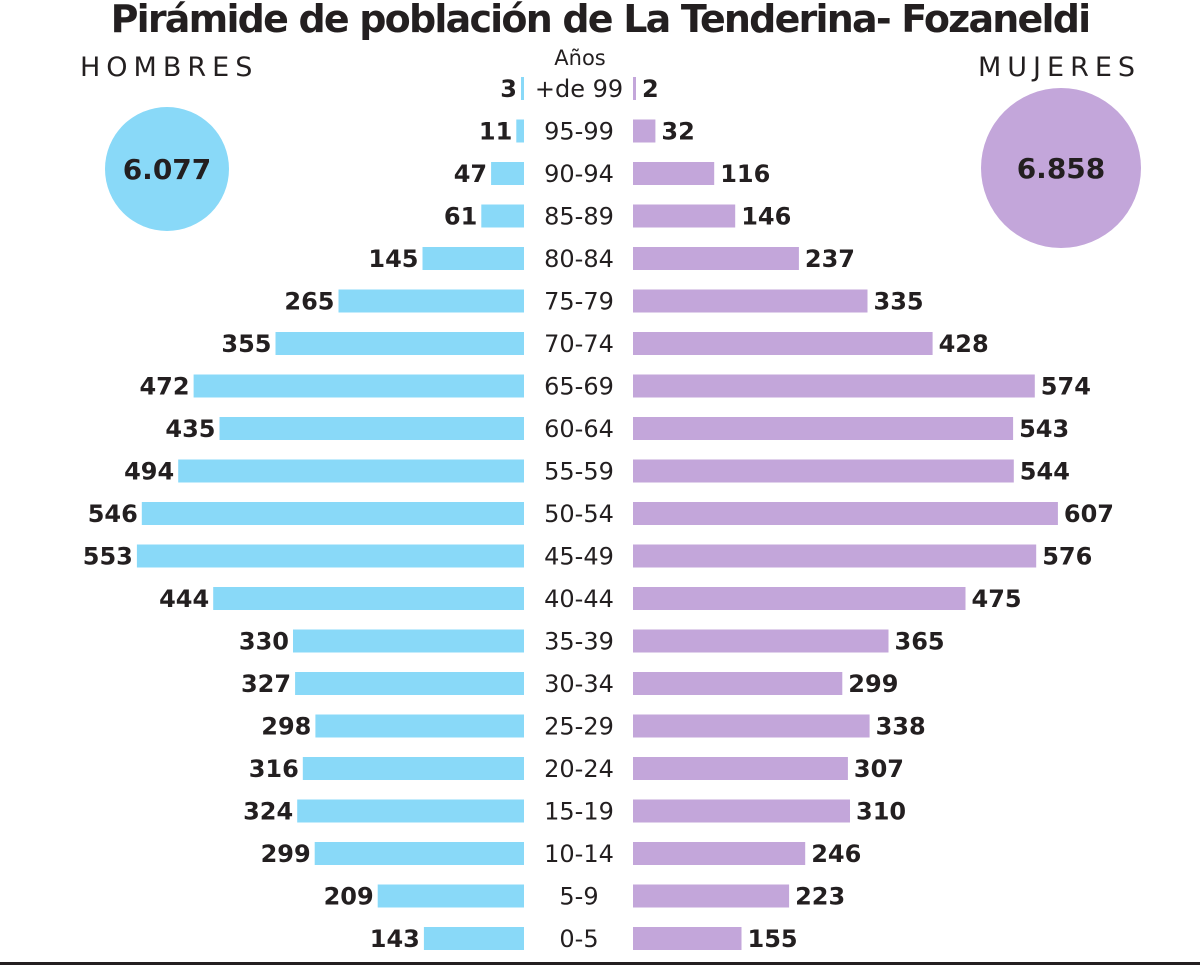  I want to click on women-total-value: 6.858, so click(1061, 168).